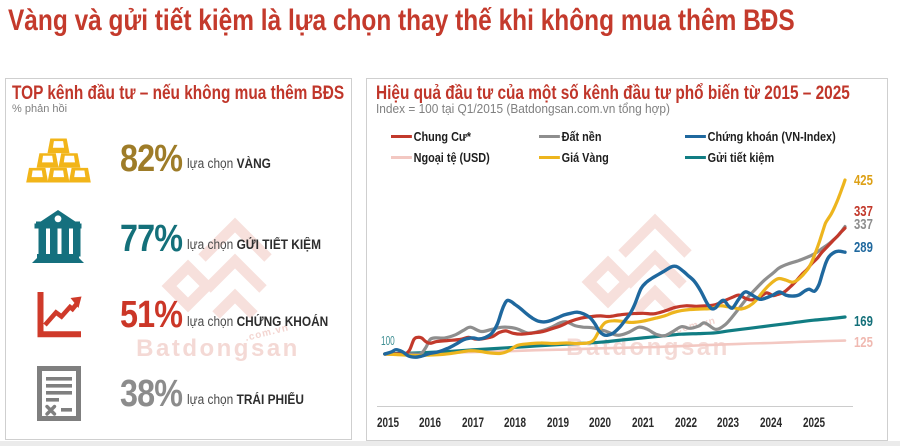 The width and height of the screenshot is (900, 446). What do you see at coordinates (218, 348) in the screenshot?
I see `svg-text: Batdongsan` at bounding box center [218, 348].